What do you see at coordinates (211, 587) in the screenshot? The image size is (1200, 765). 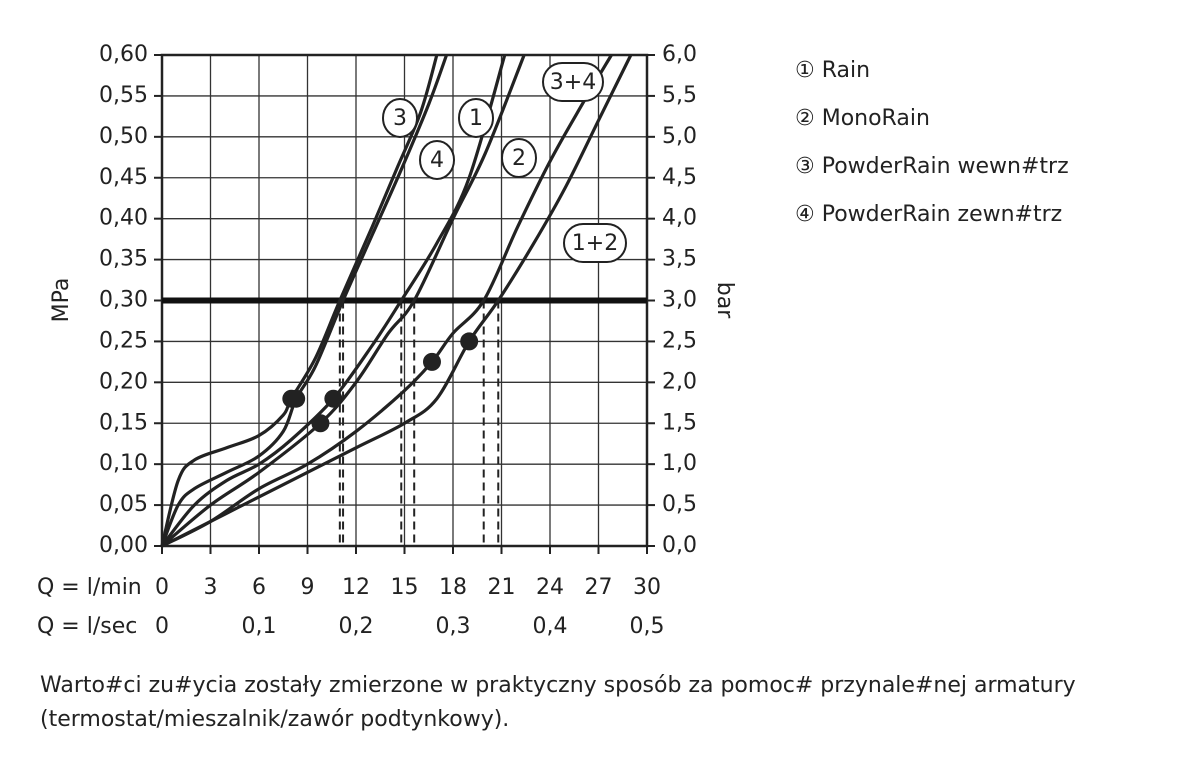 I see `x-tick-label: 3` at bounding box center [211, 587].